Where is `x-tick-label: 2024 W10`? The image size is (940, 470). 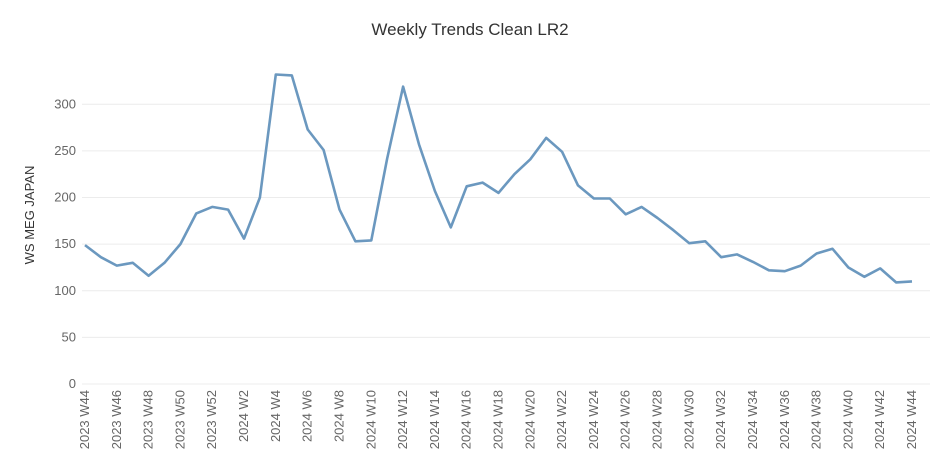 x-tick-label: 2024 W10 is located at coordinates (370, 419).